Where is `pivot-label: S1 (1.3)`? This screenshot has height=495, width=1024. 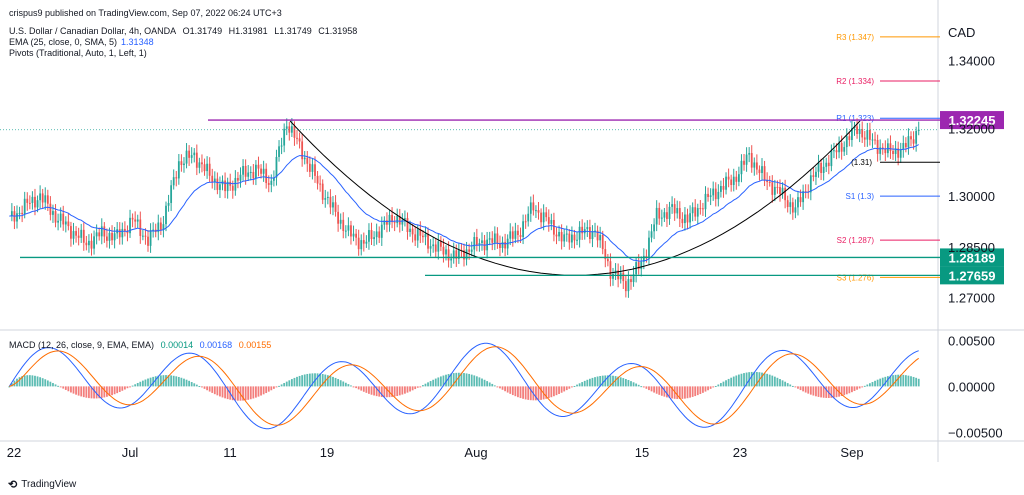 pivot-label: S1 (1.3) is located at coordinates (860, 196).